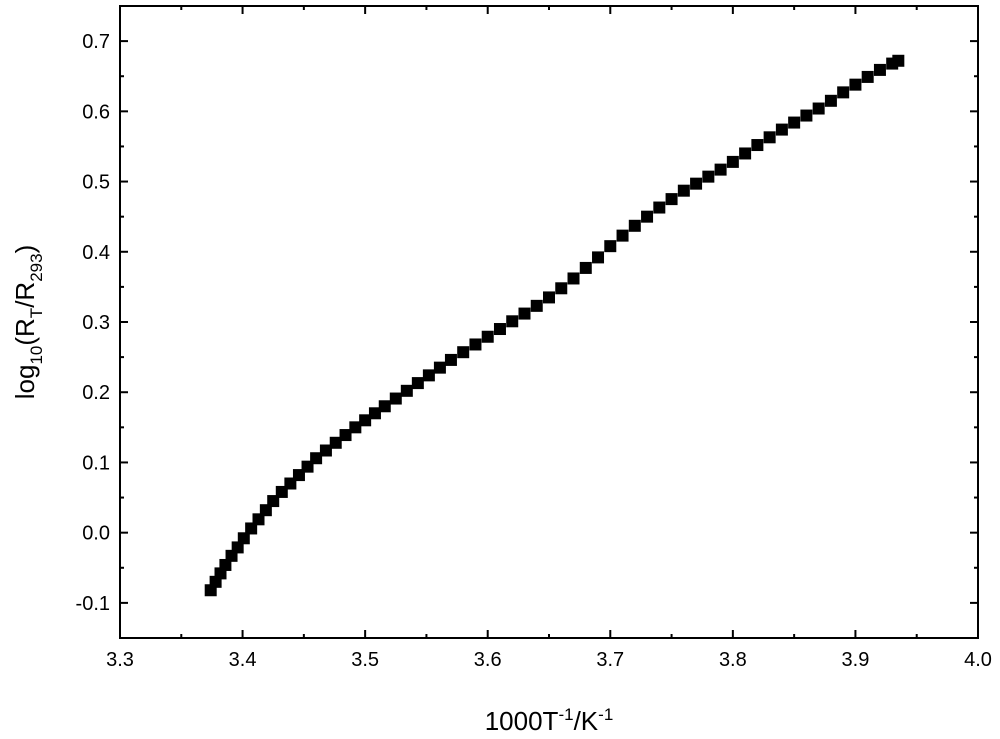 The image size is (1000, 739). What do you see at coordinates (610, 660) in the screenshot?
I see `x-tick-label: 3.7` at bounding box center [610, 660].